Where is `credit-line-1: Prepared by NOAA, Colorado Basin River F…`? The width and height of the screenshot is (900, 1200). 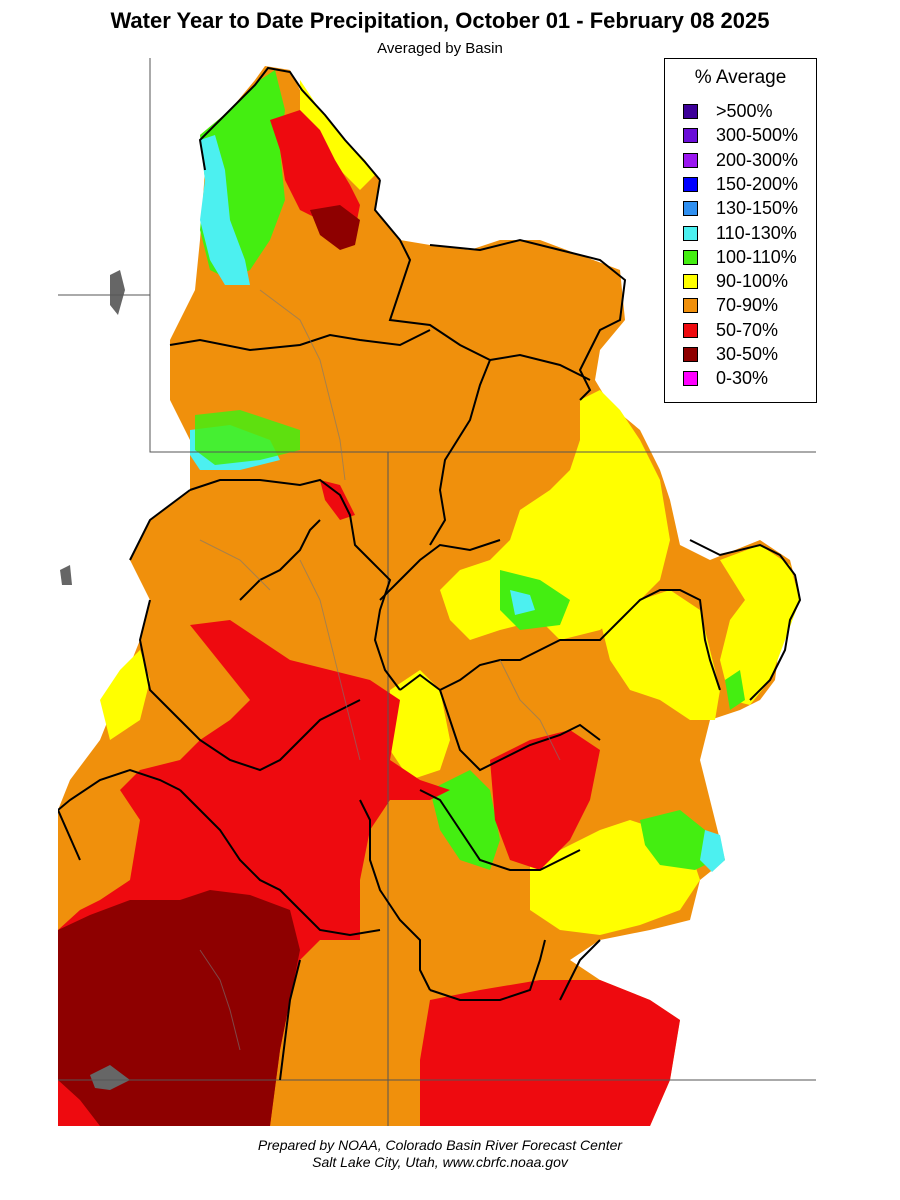 credit-line-1: Prepared by NOAA, Colorado Basin River F… is located at coordinates (440, 1145).